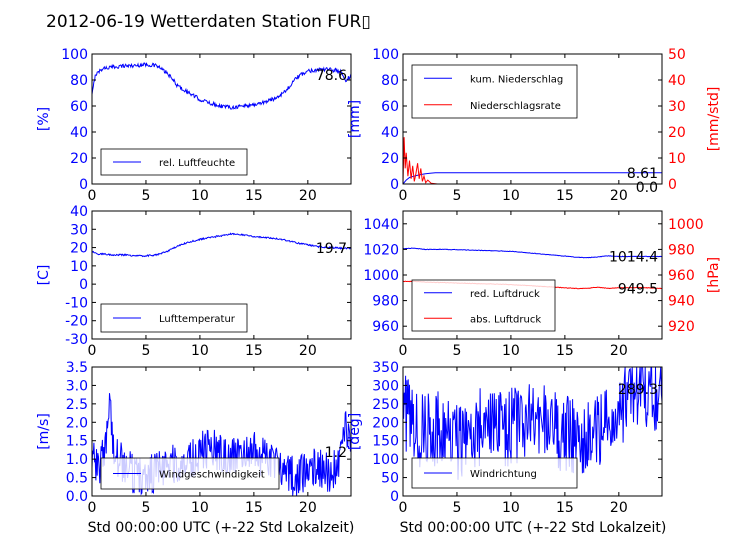 The image size is (736, 552). I want to click on last-value-label: 8.61, so click(642, 174).